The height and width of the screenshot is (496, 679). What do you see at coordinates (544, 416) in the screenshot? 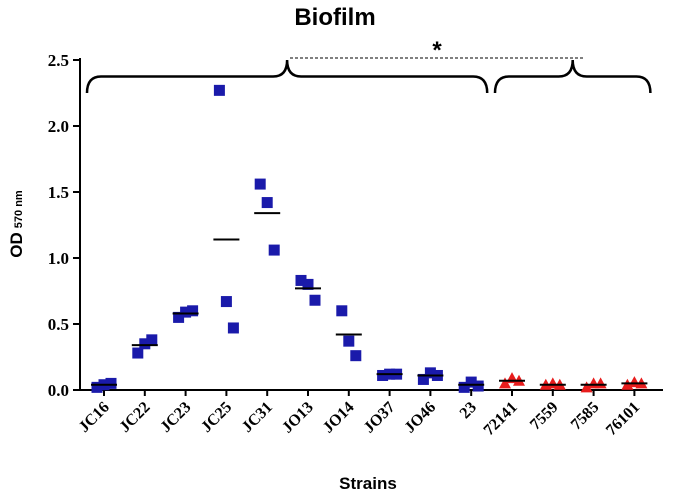
I see `x-tick-label: 7559` at bounding box center [544, 416].